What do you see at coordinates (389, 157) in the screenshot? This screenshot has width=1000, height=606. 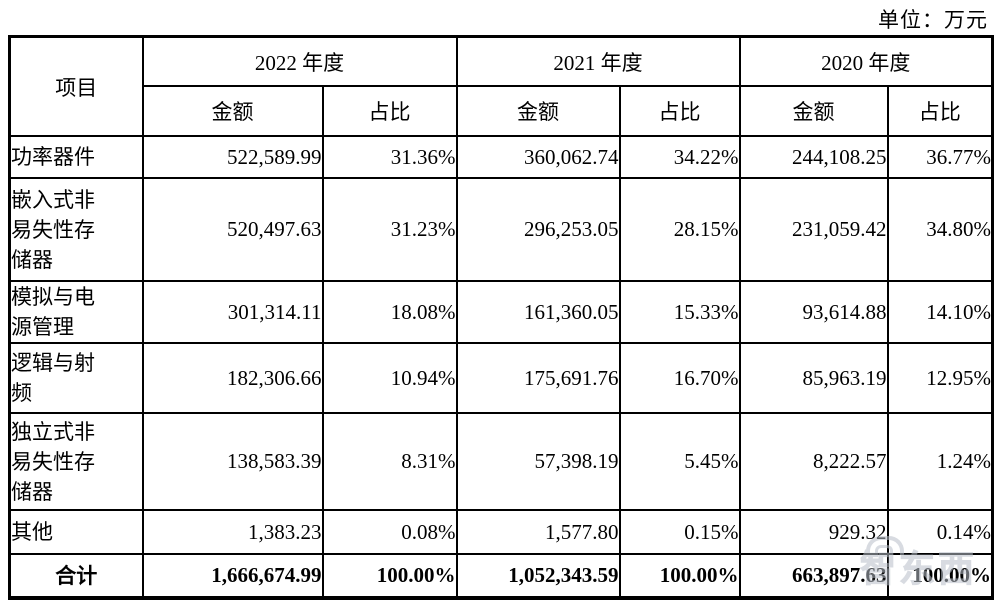 I see `ratio-2022: 31.36%` at bounding box center [389, 157].